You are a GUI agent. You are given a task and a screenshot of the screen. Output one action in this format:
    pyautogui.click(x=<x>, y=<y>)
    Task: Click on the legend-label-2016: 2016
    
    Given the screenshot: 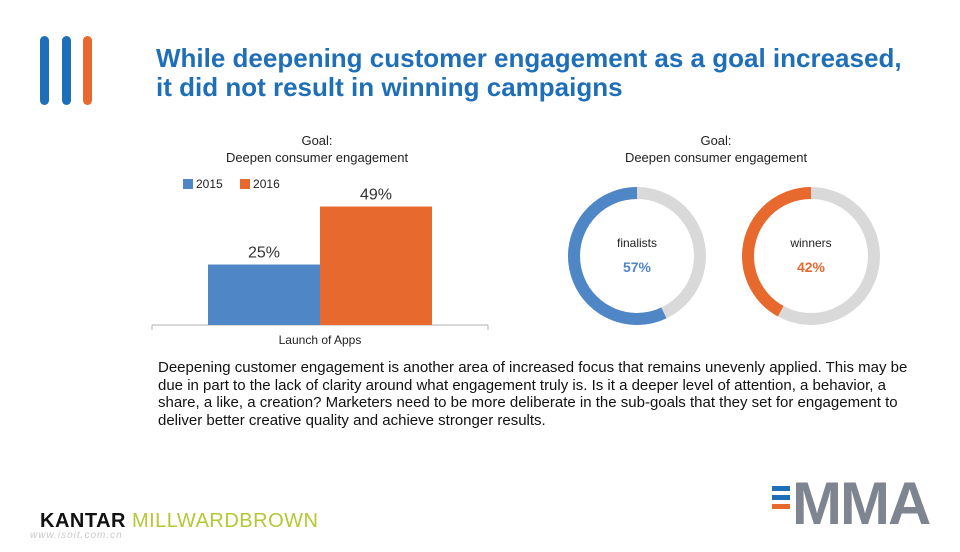 What is the action you would take?
    pyautogui.click(x=266, y=184)
    